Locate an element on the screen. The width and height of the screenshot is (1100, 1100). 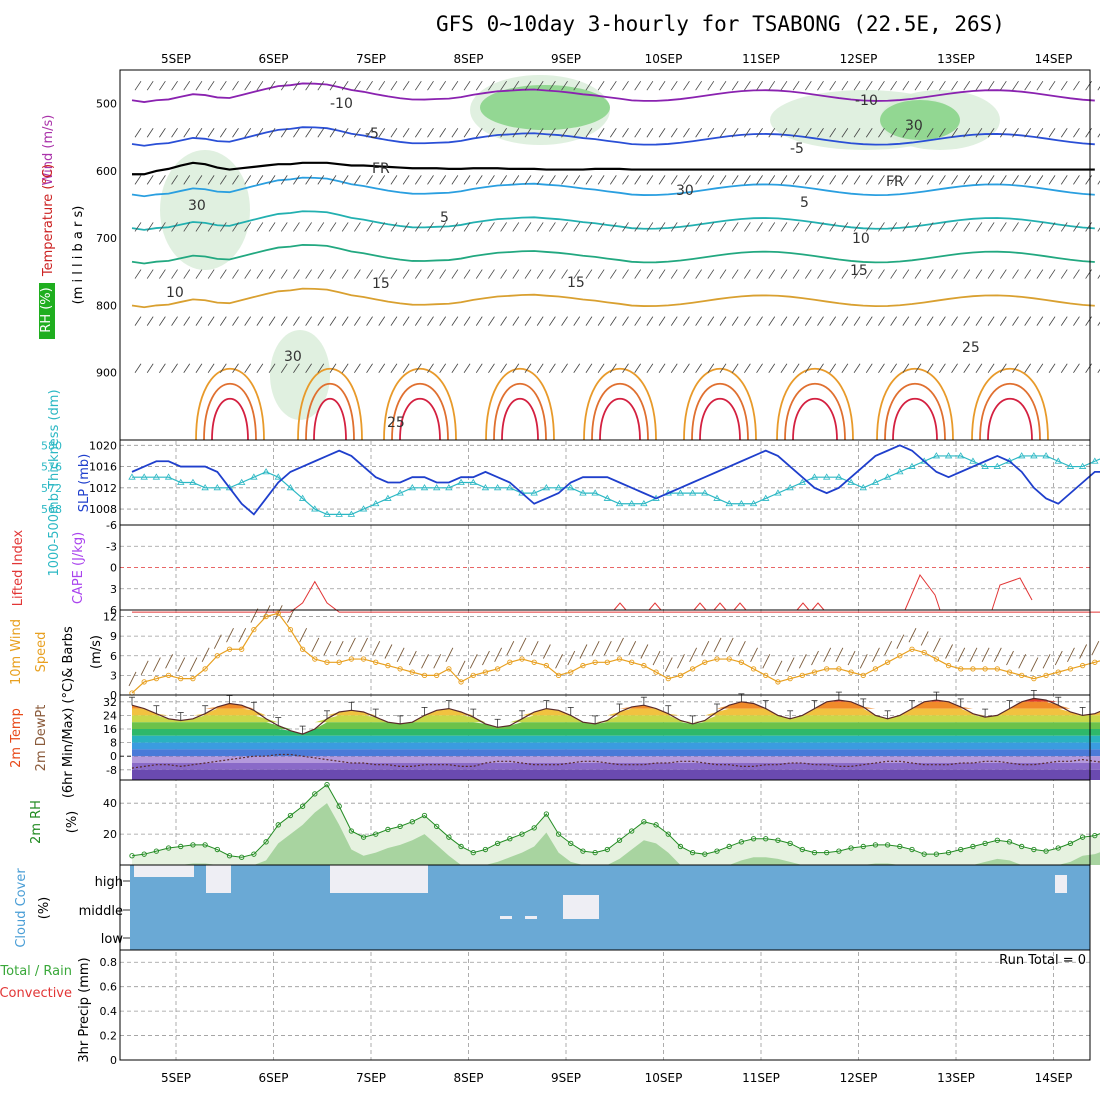
date-label-top: 6SEP is located at coordinates (273, 59).